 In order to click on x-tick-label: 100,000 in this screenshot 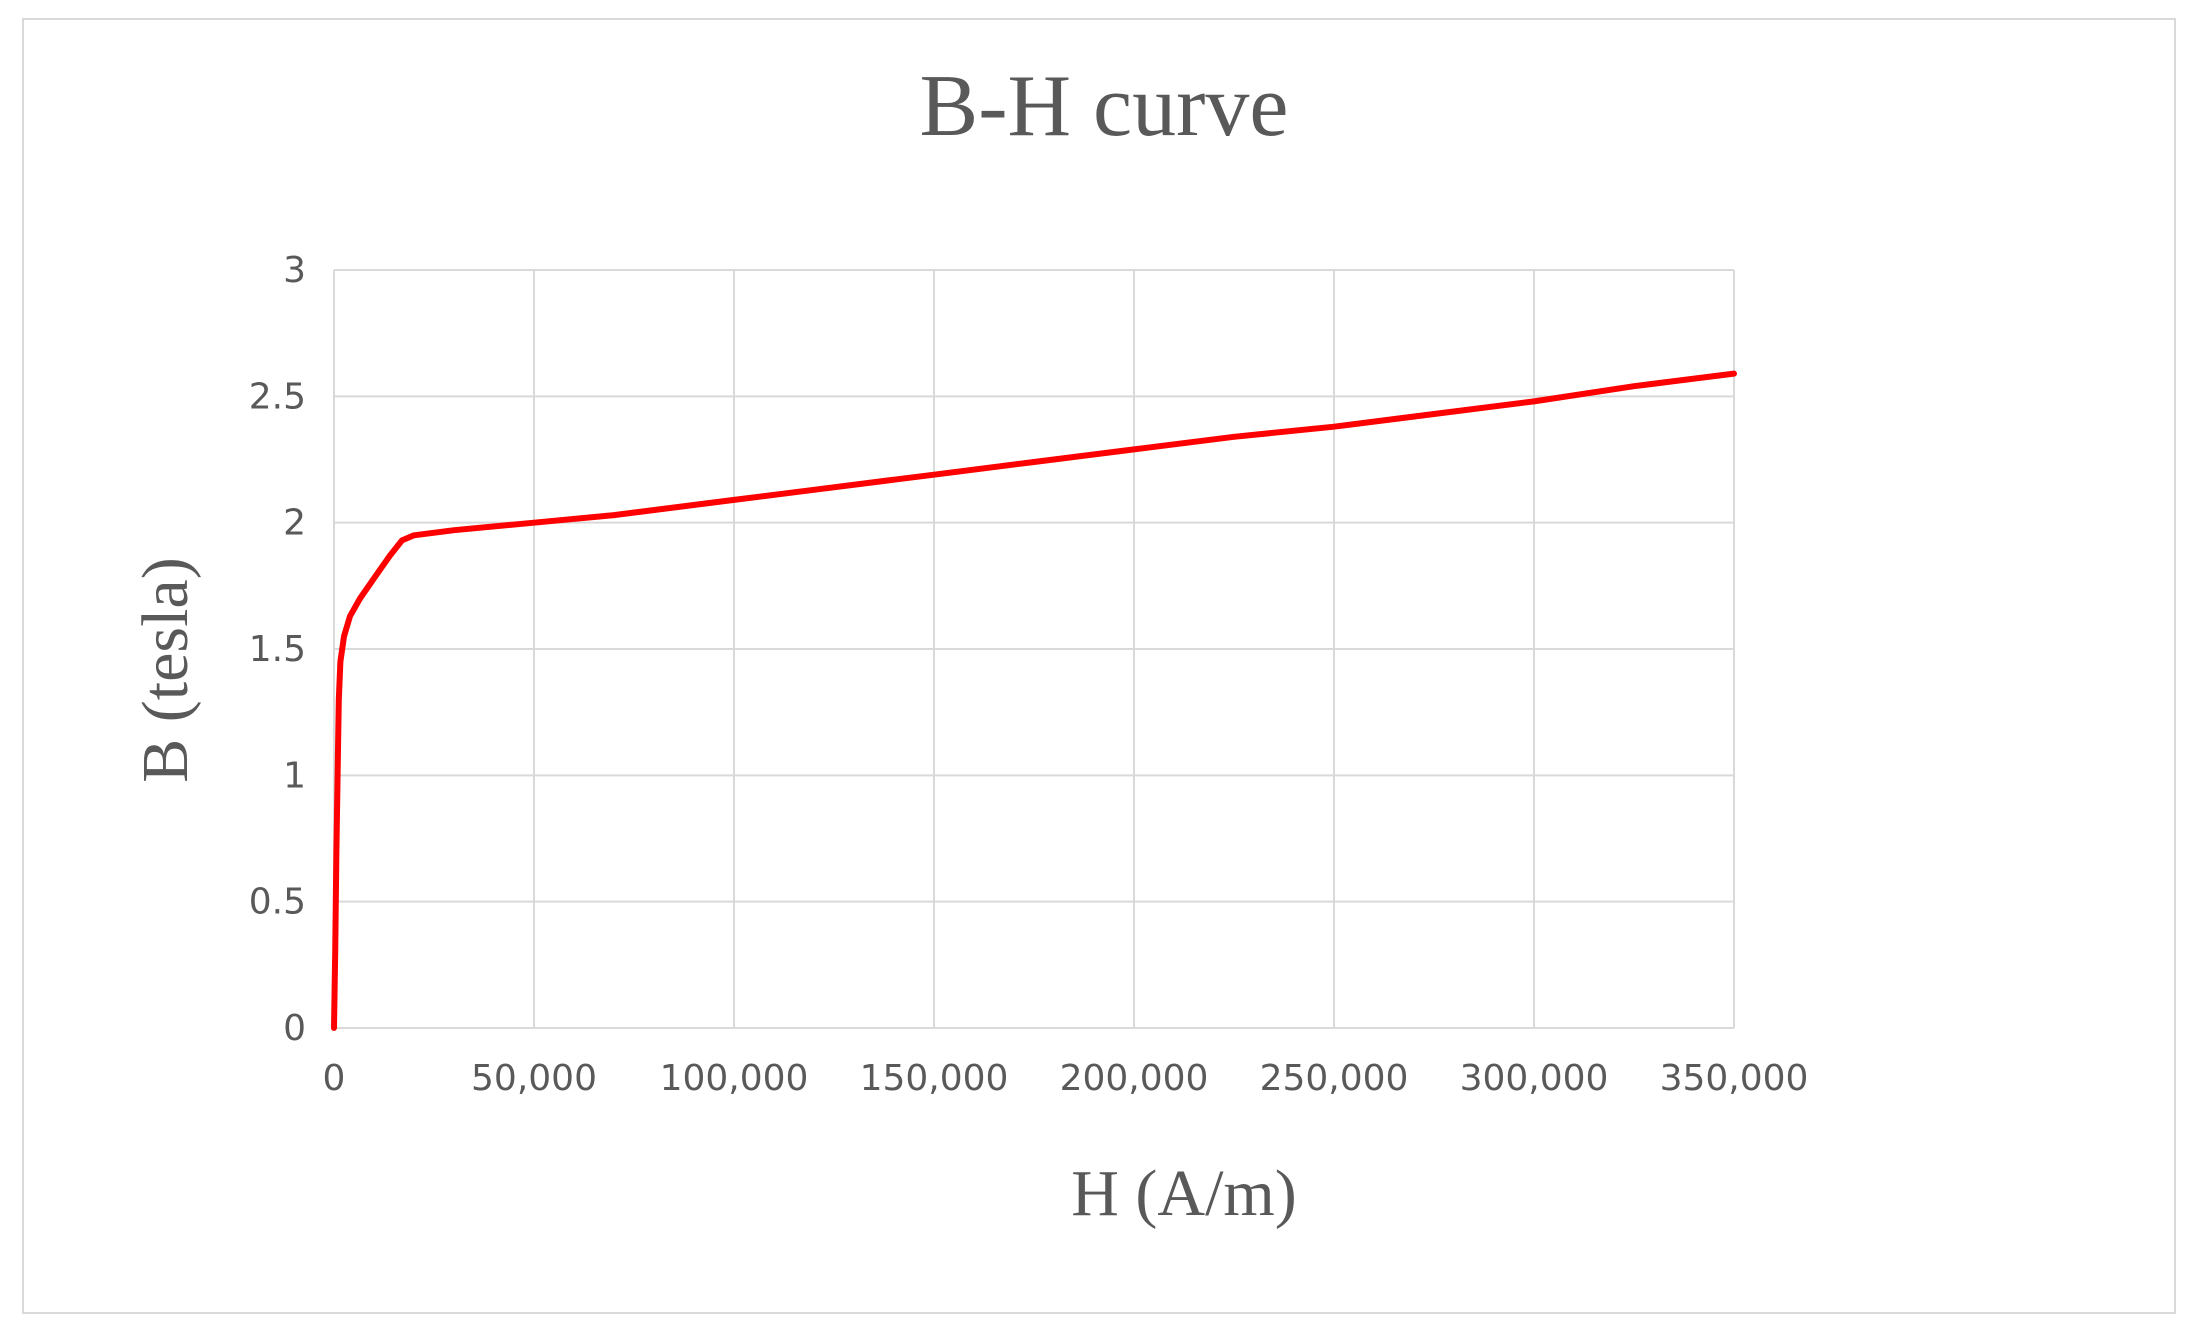, I will do `click(734, 1078)`.